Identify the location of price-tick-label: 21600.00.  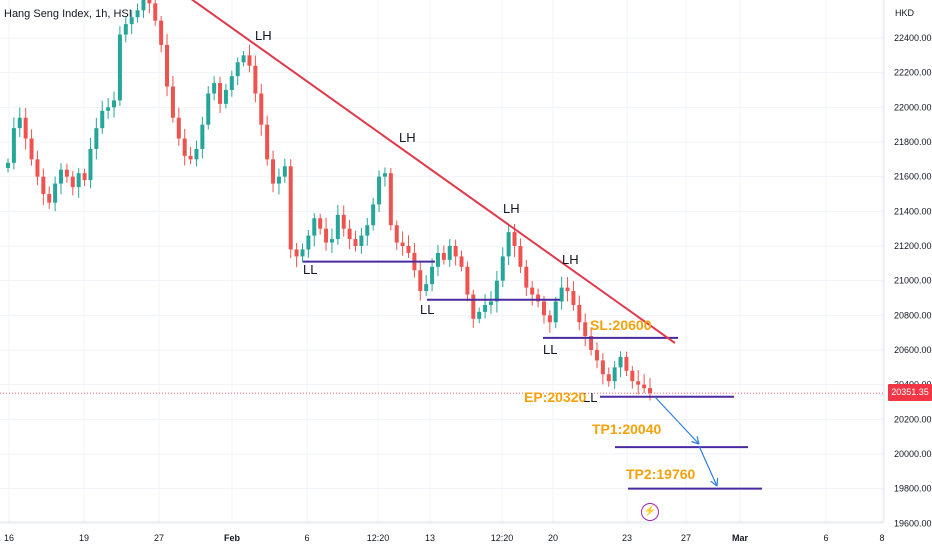
(913, 177).